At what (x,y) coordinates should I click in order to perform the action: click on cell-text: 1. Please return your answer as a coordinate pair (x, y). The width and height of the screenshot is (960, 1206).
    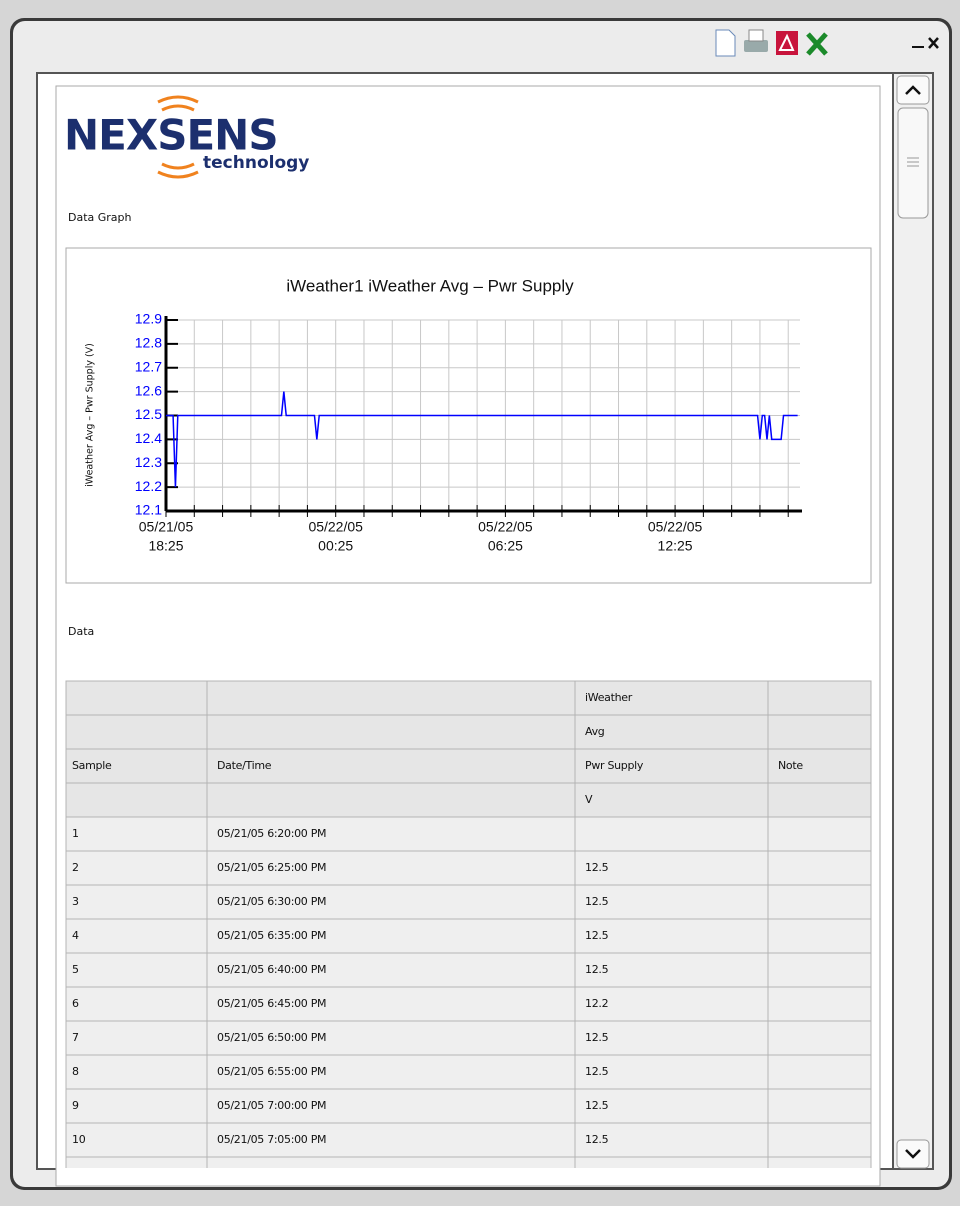
    Looking at the image, I should click on (75, 833).